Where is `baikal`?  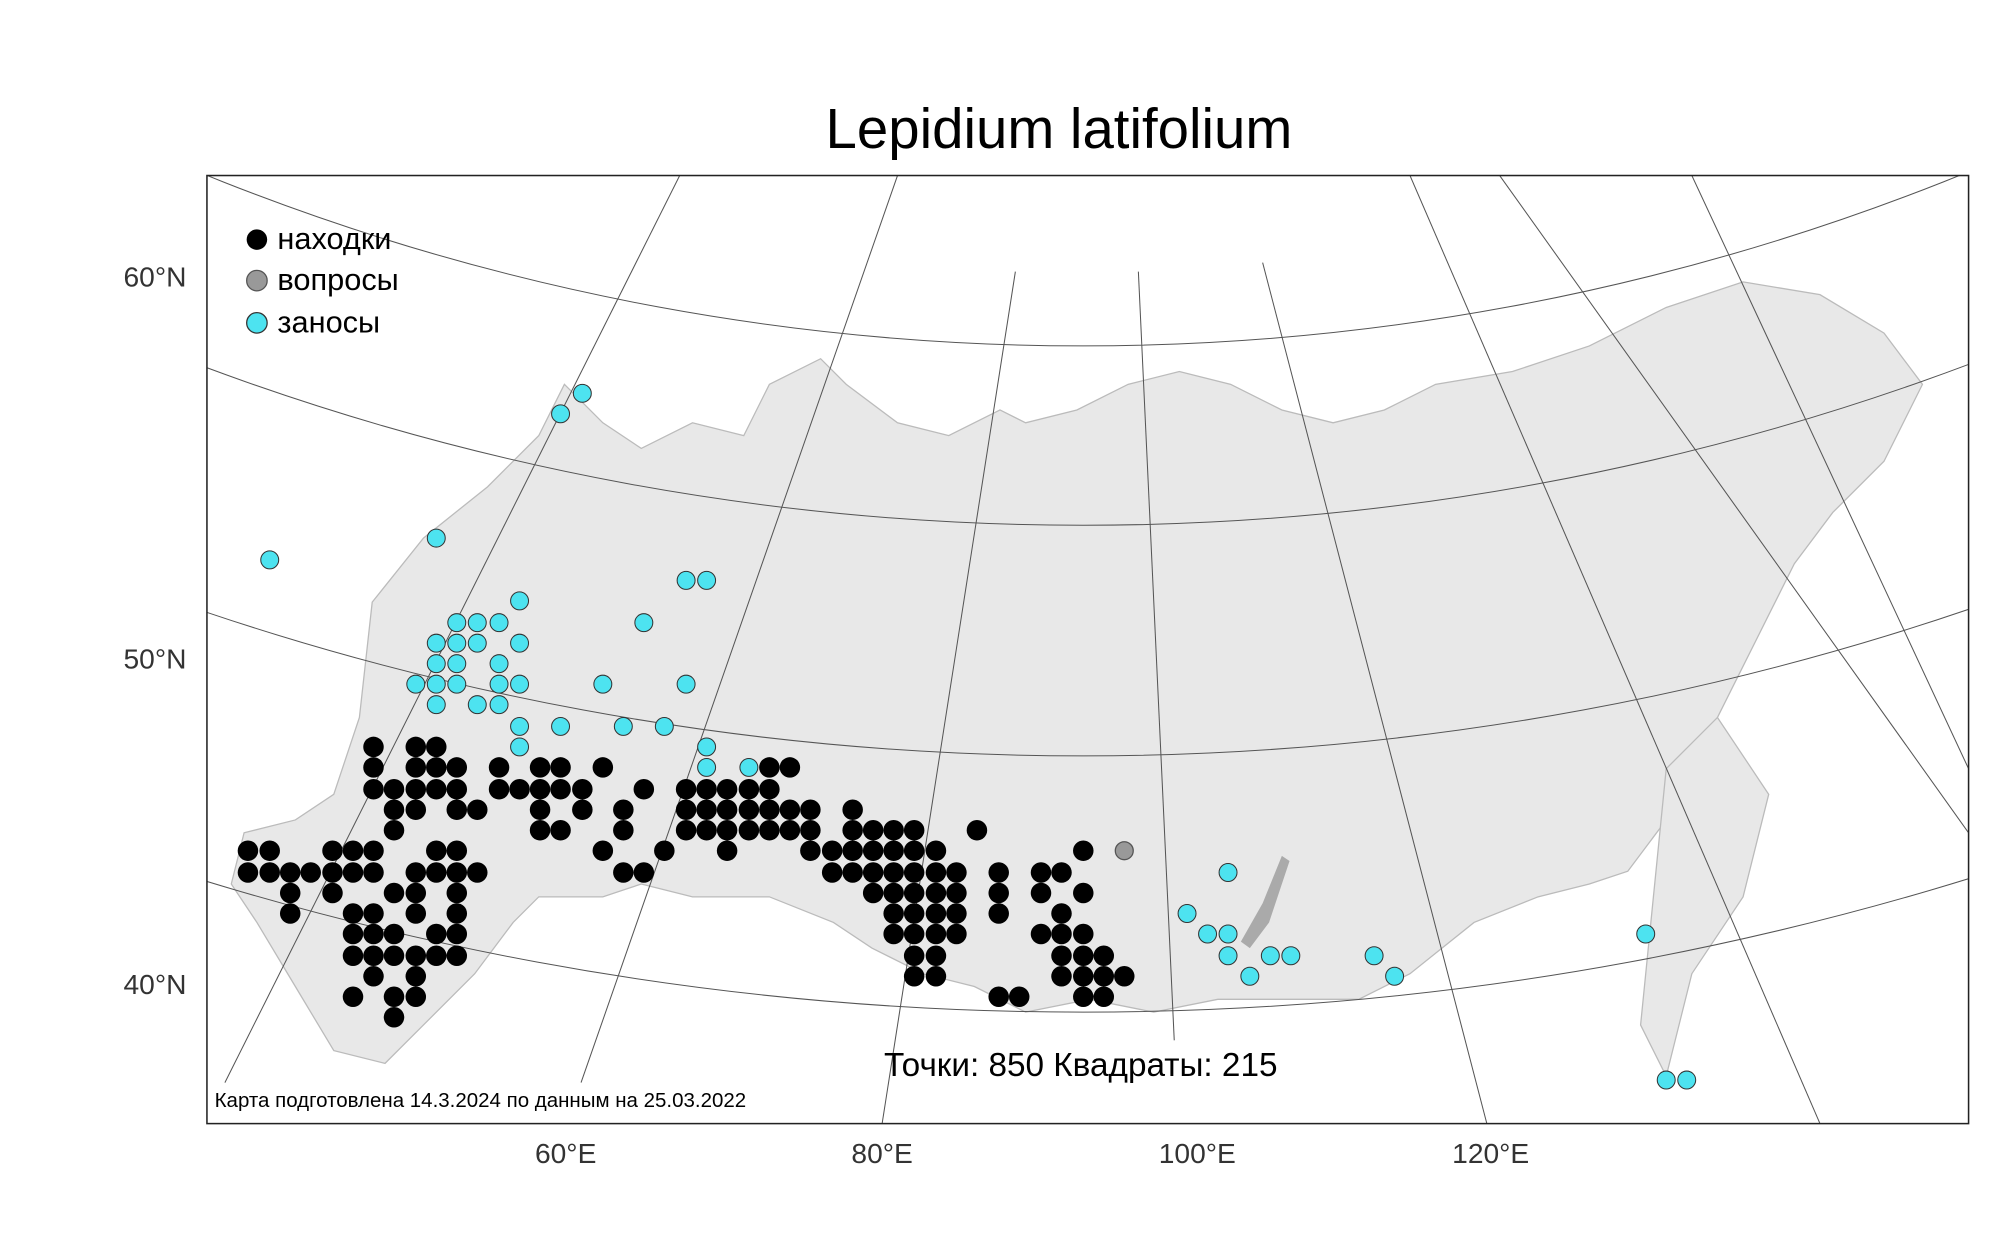 baikal is located at coordinates (1265, 902).